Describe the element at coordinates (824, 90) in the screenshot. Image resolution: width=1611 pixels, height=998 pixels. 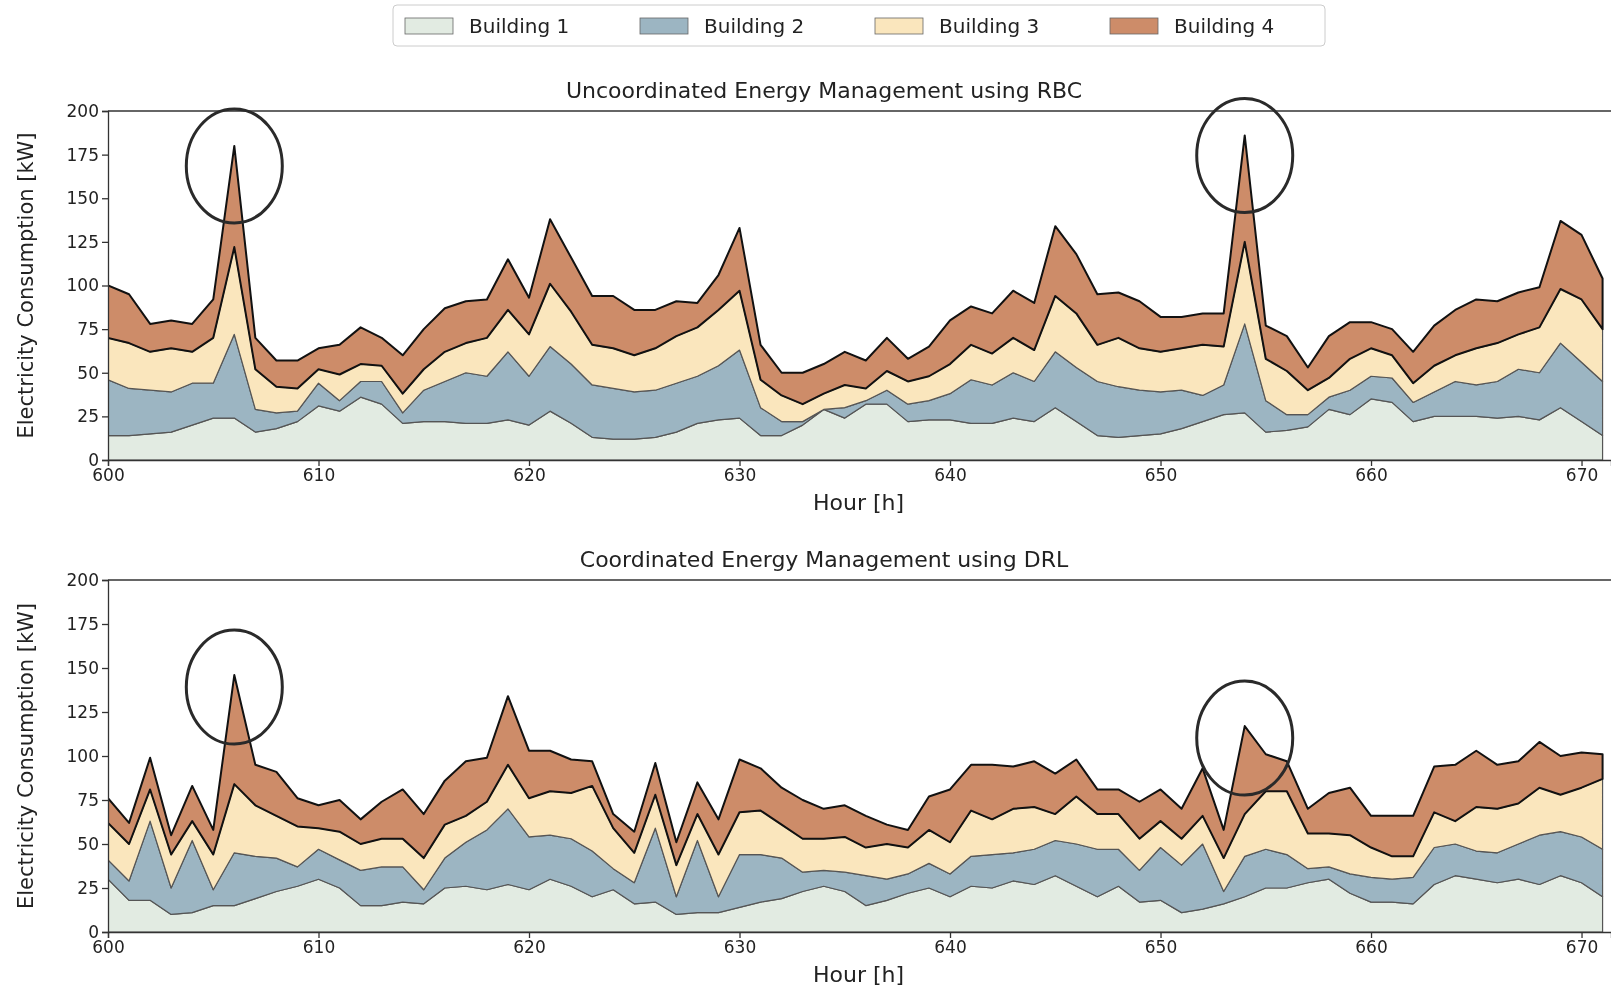
I see `chart-title: Uncoordinated Energy Management using RBC` at that location.